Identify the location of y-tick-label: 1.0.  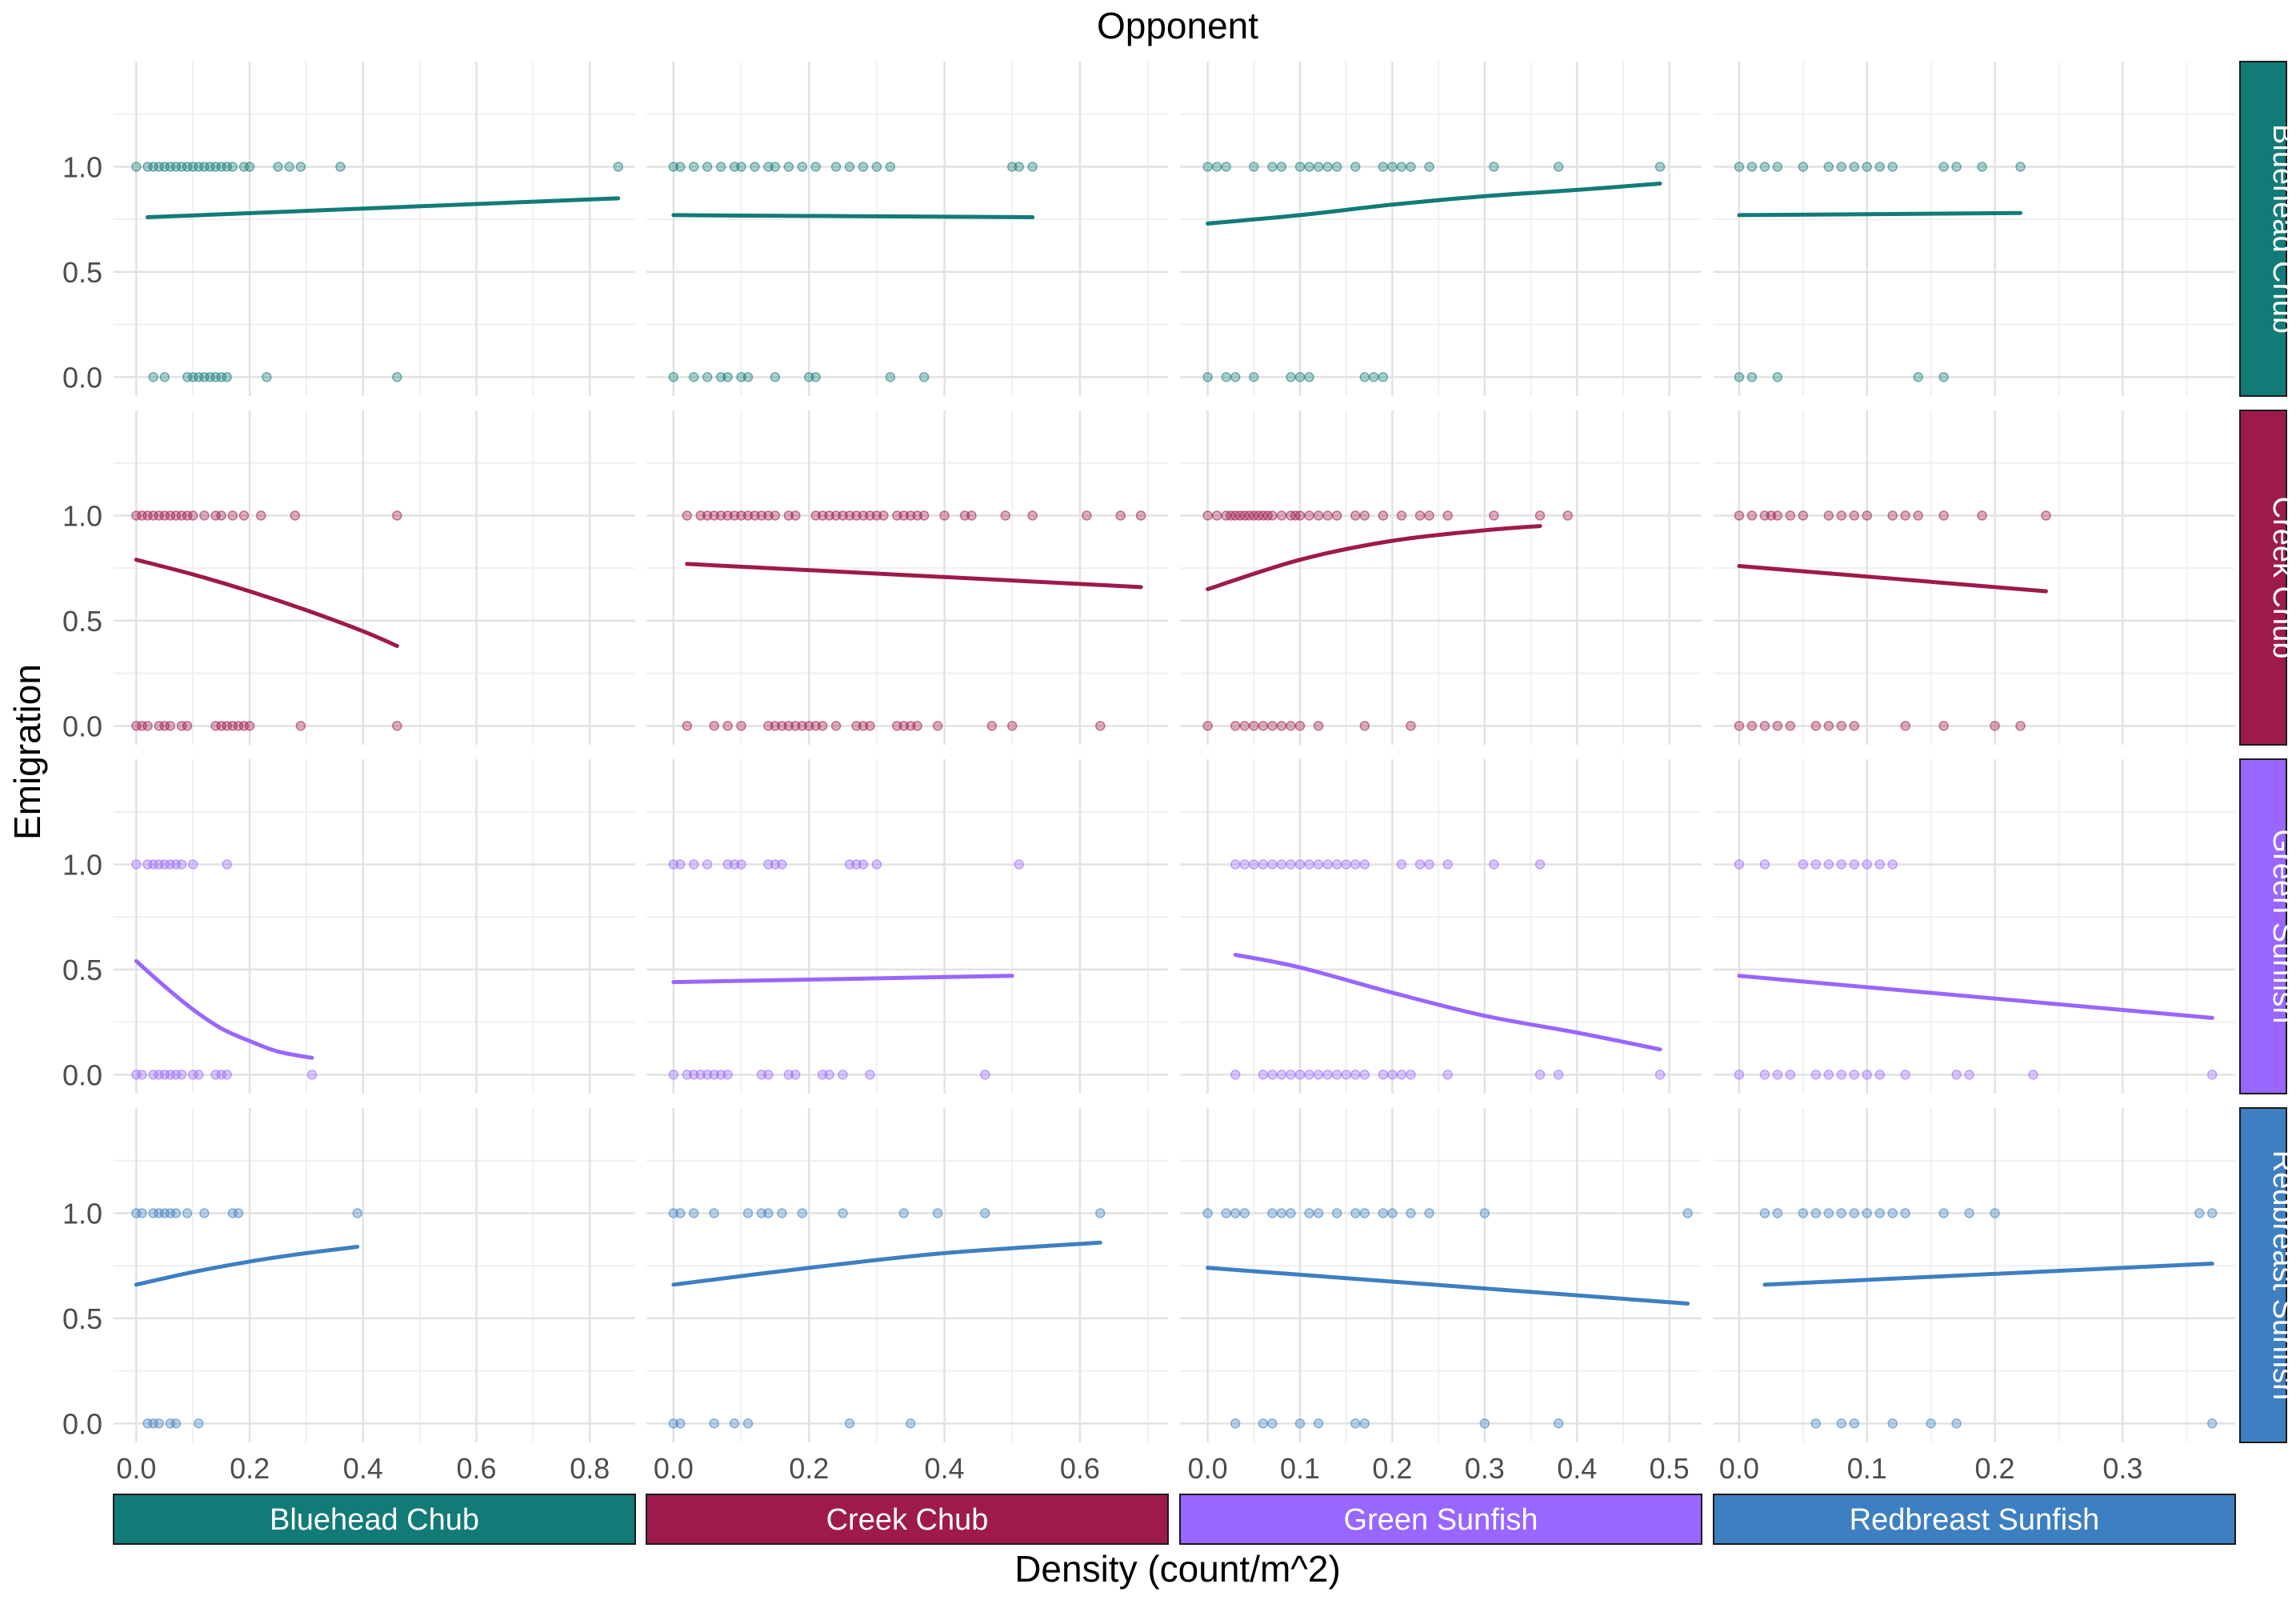
(82, 1213).